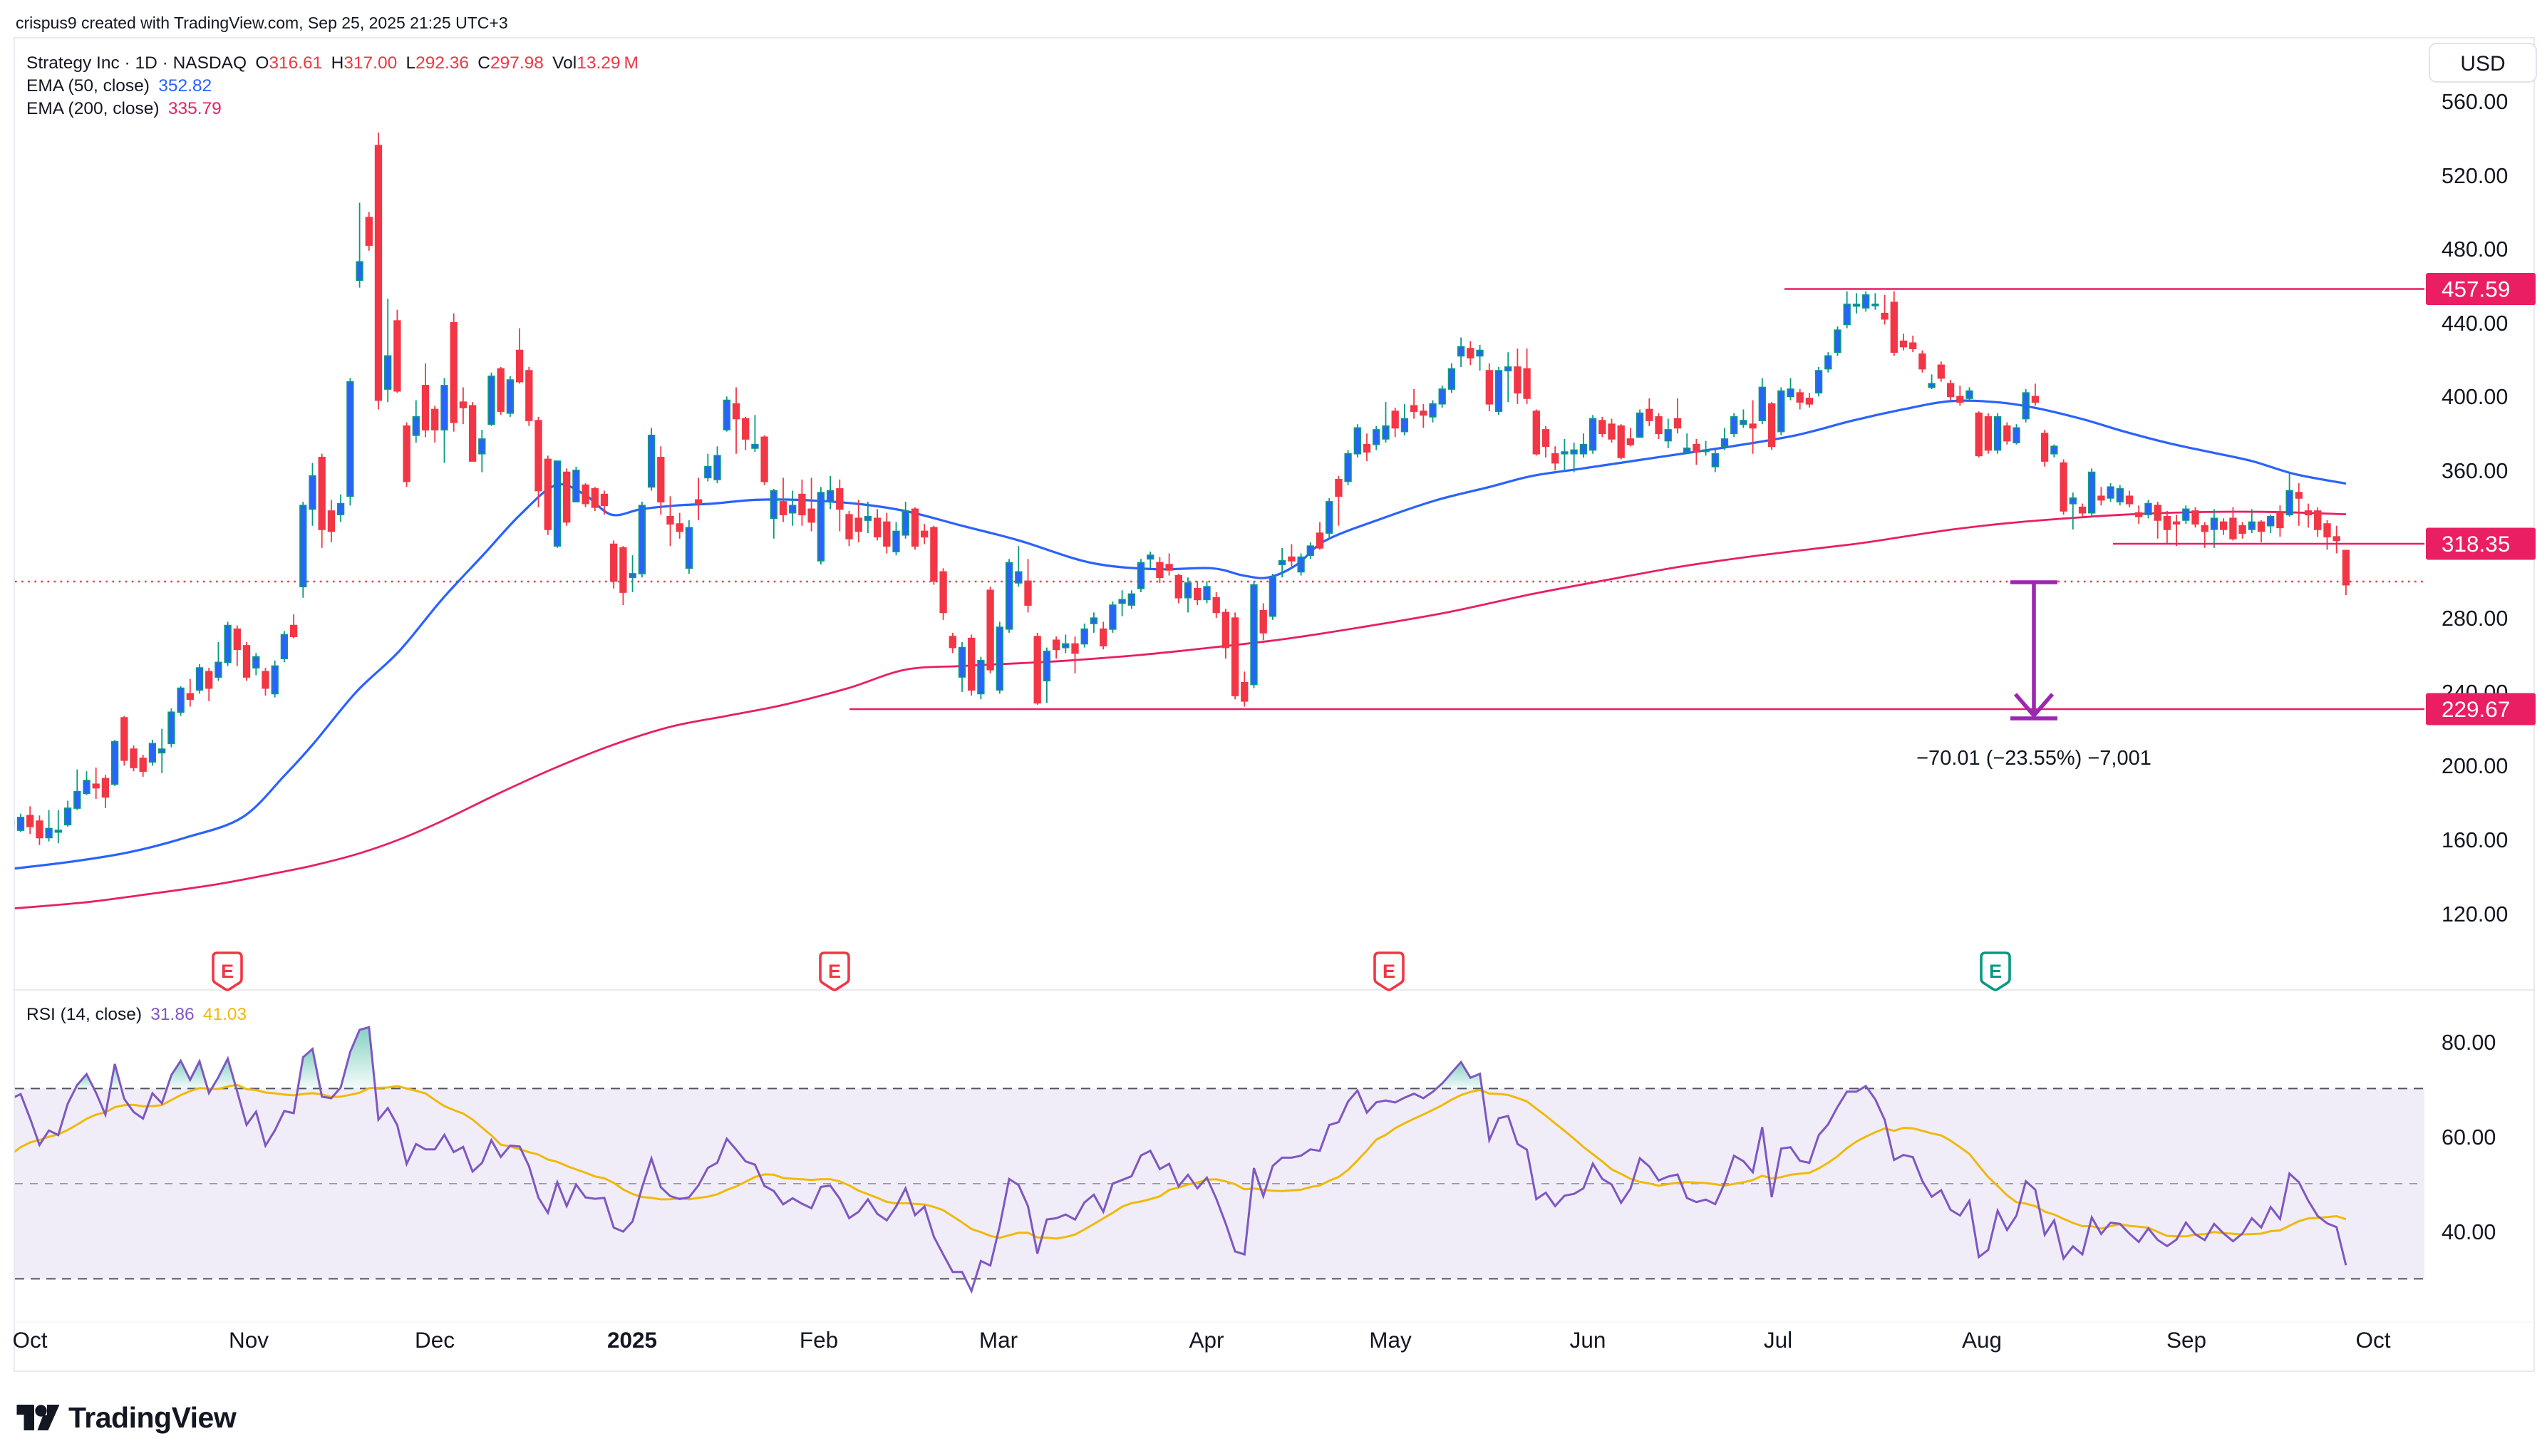  I want to click on svg-text: 560.00, so click(2475, 102).